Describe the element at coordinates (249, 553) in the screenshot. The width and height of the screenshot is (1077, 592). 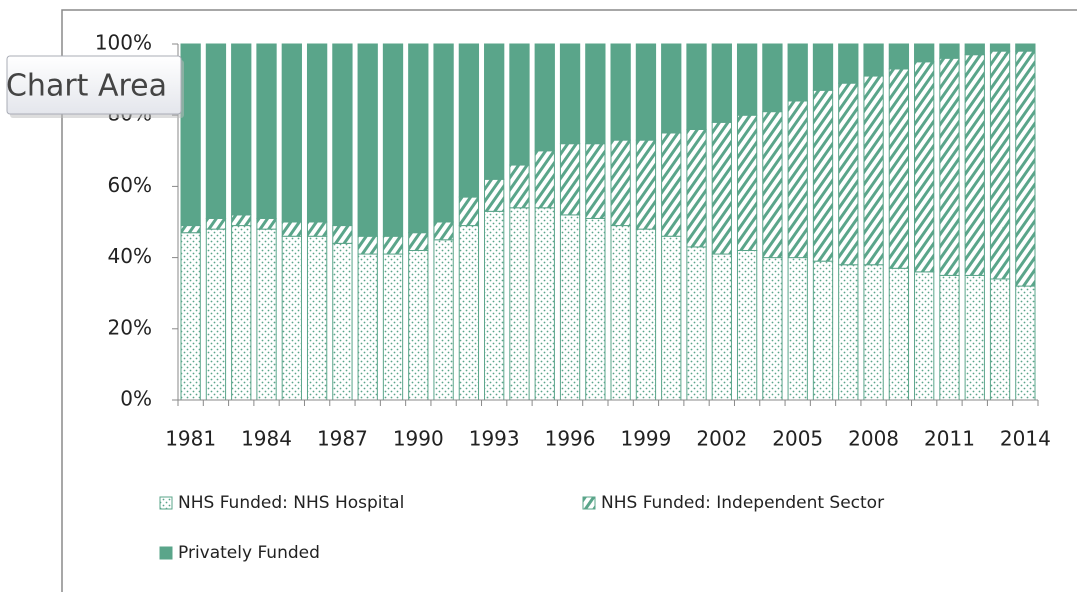
I see `legend-label: Privately Funded` at that location.